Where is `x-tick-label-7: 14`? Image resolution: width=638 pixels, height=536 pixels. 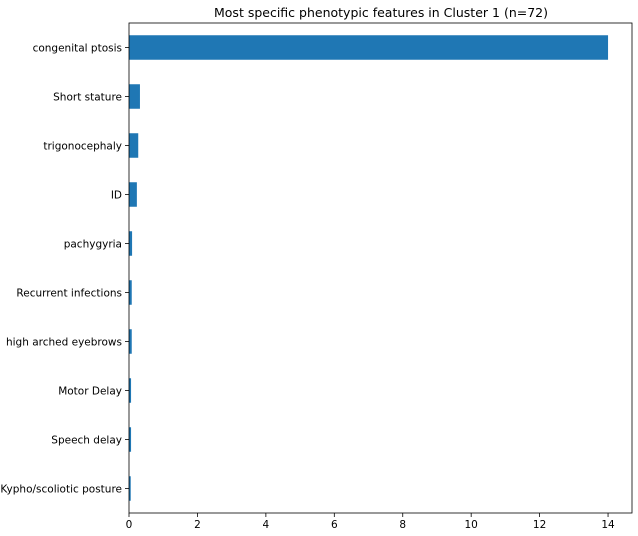
x-tick-label-7: 14 is located at coordinates (608, 525).